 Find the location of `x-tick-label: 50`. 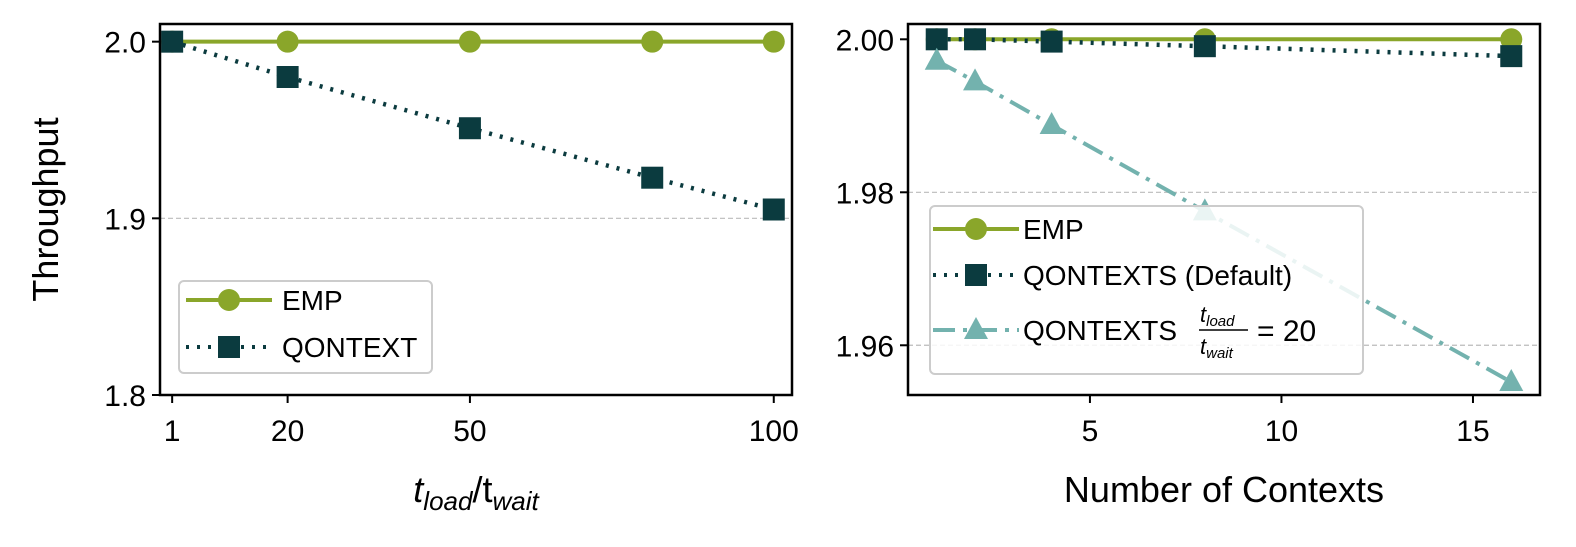

x-tick-label: 50 is located at coordinates (469, 431).